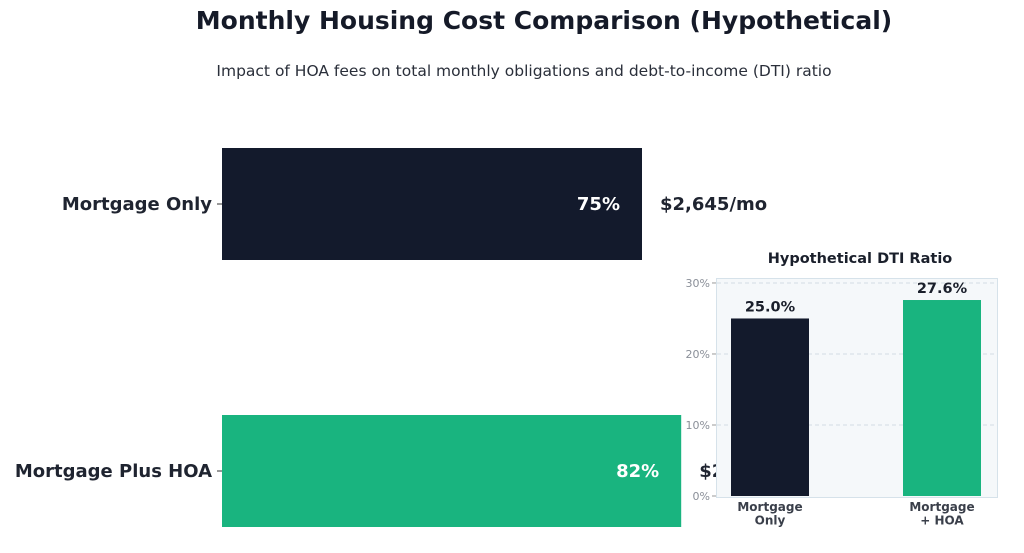  Describe the element at coordinates (637, 471) in the screenshot. I see `bar-value-label-mortgage-plus-hoa: 82%` at that location.